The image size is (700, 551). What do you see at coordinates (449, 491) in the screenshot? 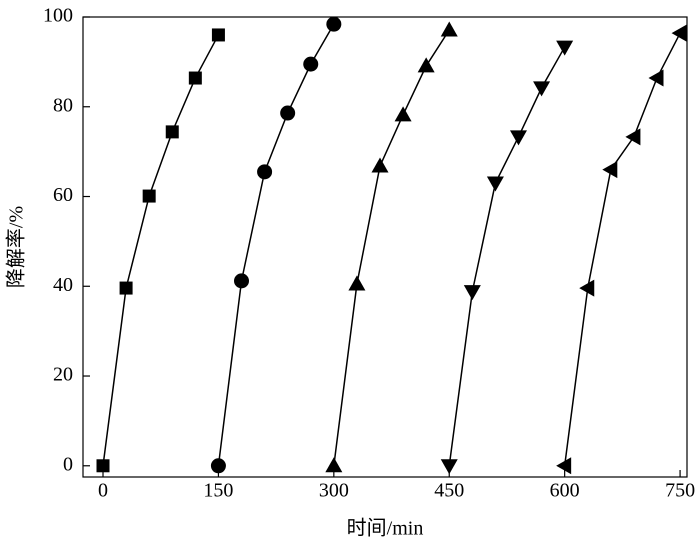
I see `x-tick-label: 450` at bounding box center [449, 491].